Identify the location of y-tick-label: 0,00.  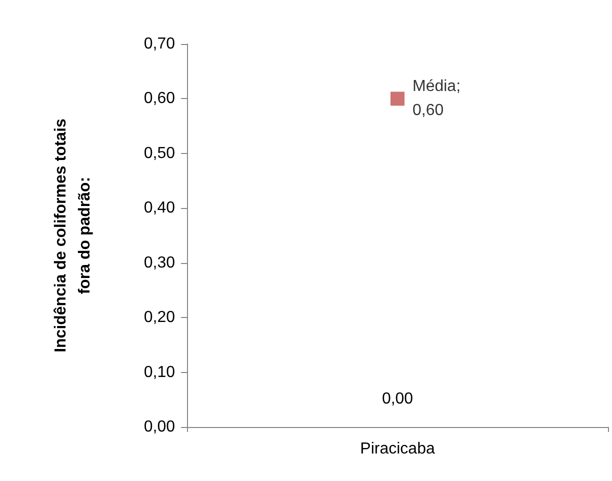
(160, 427).